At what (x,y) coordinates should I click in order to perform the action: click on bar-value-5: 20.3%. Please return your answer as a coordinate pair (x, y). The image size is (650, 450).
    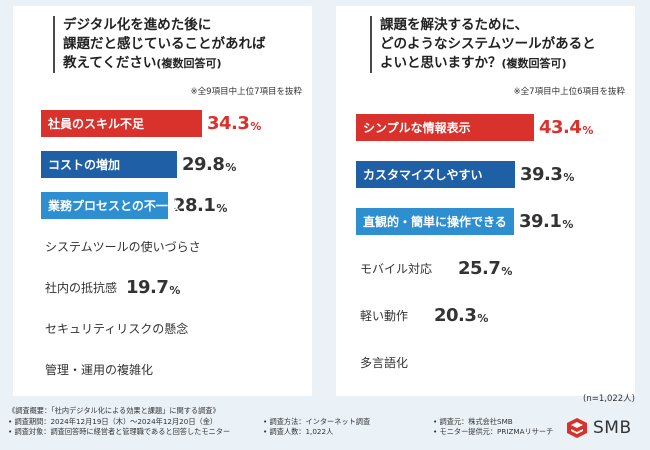
    Looking at the image, I should click on (461, 315).